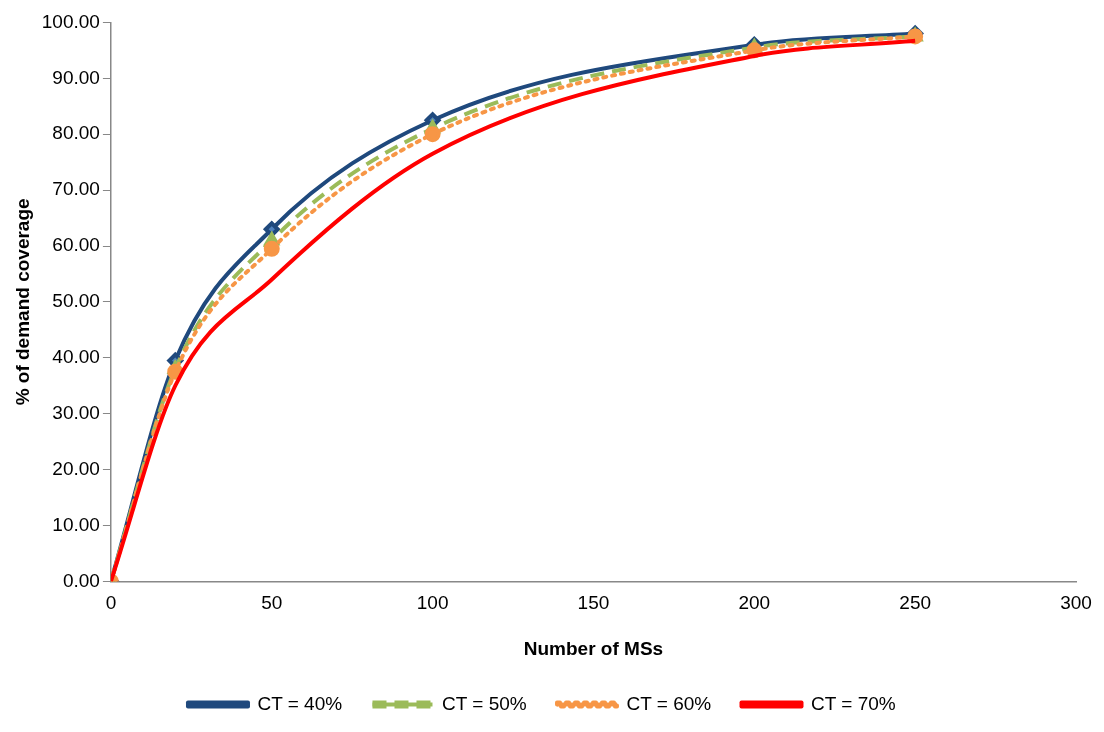 The image size is (1104, 732). What do you see at coordinates (81, 580) in the screenshot?
I see `y-tick-label: 0.00` at bounding box center [81, 580].